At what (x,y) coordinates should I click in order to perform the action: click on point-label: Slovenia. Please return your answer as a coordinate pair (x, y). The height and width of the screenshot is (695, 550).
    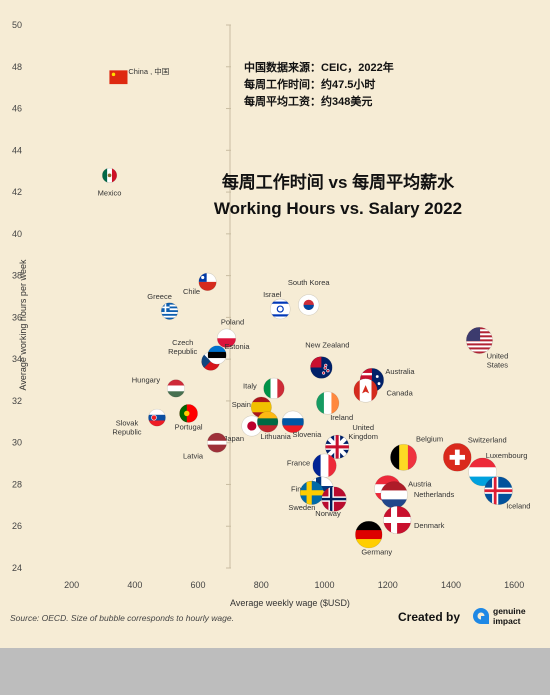
    Looking at the image, I should click on (308, 434).